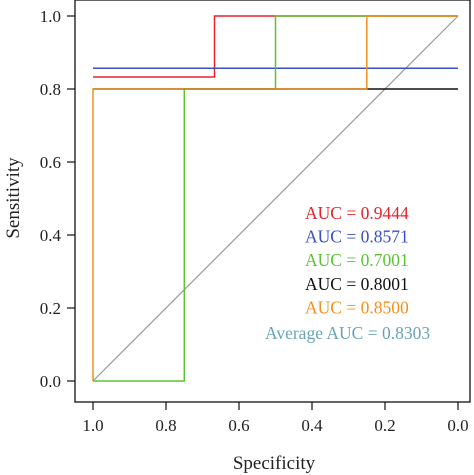 Image resolution: width=474 pixels, height=475 pixels. Describe the element at coordinates (50, 162) in the screenshot. I see `y-tick-label: 0.6` at that location.